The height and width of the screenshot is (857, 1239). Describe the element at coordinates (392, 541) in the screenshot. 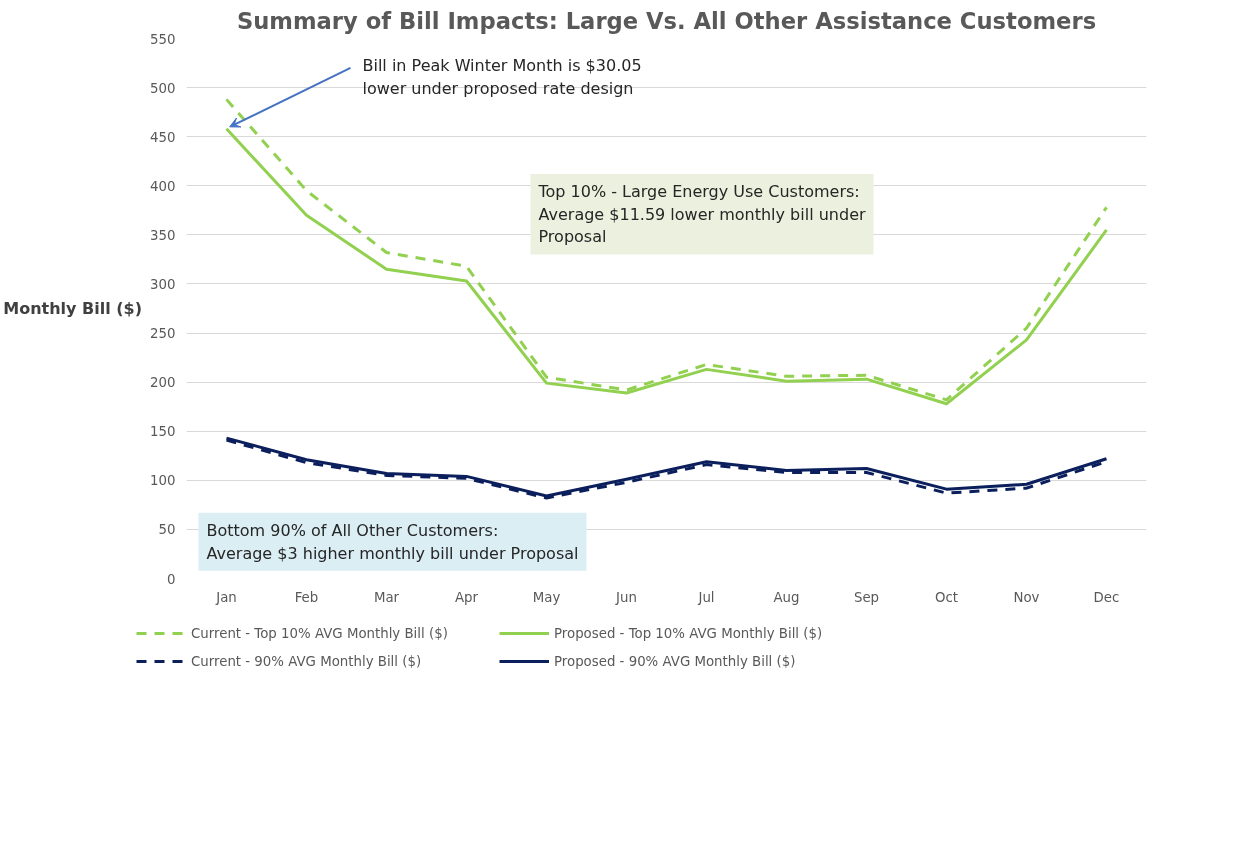

I see `annotation: Bottom 90% of All Other Customers: Average $3 higher monthly bill under Proposal` at that location.